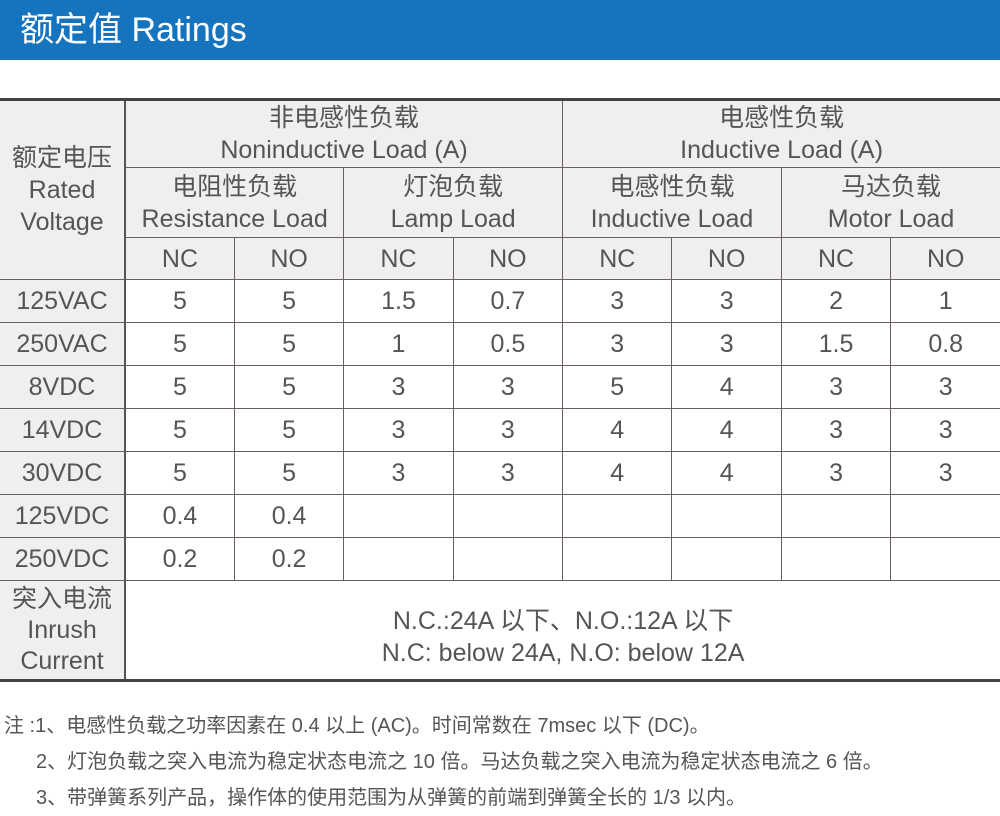  What do you see at coordinates (235, 202) in the screenshot?
I see `resistance-load-header: 电阻性负载 Resistance Load` at bounding box center [235, 202].